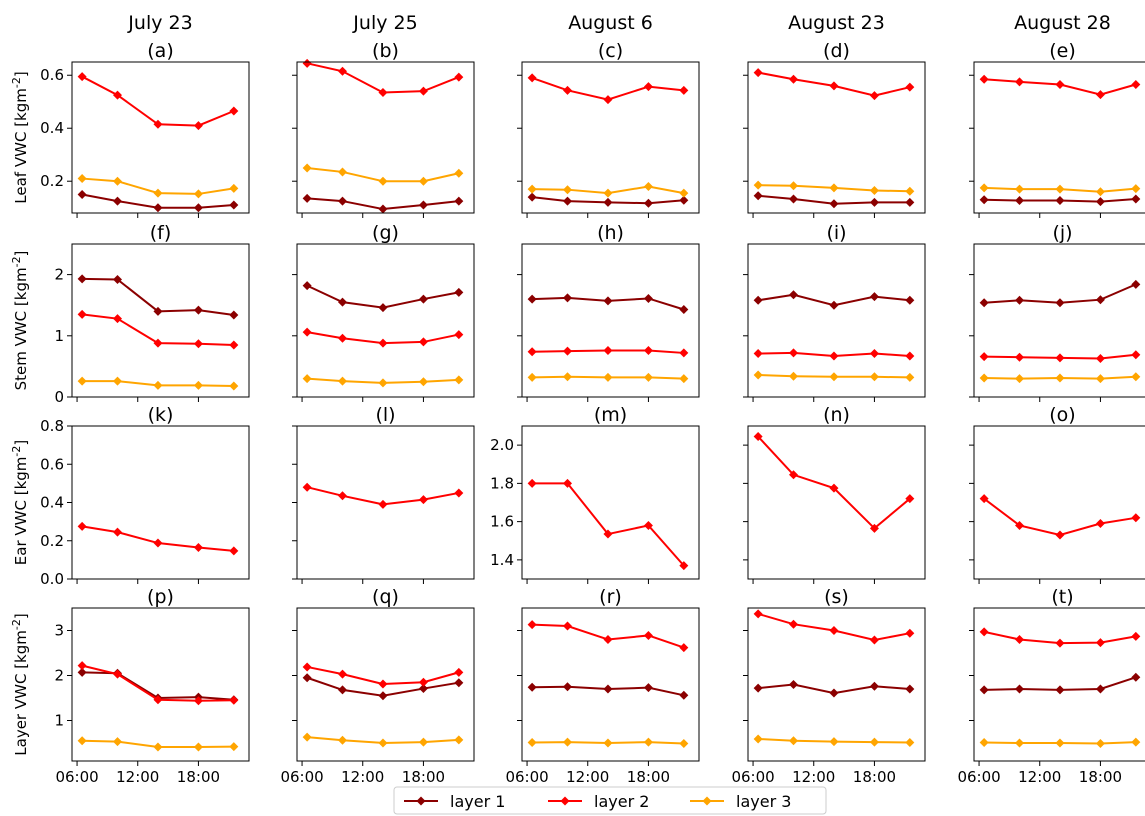 This screenshot has height=816, width=1145. What do you see at coordinates (874, 777) in the screenshot?
I see `x-tick-label: 18:00` at bounding box center [874, 777].